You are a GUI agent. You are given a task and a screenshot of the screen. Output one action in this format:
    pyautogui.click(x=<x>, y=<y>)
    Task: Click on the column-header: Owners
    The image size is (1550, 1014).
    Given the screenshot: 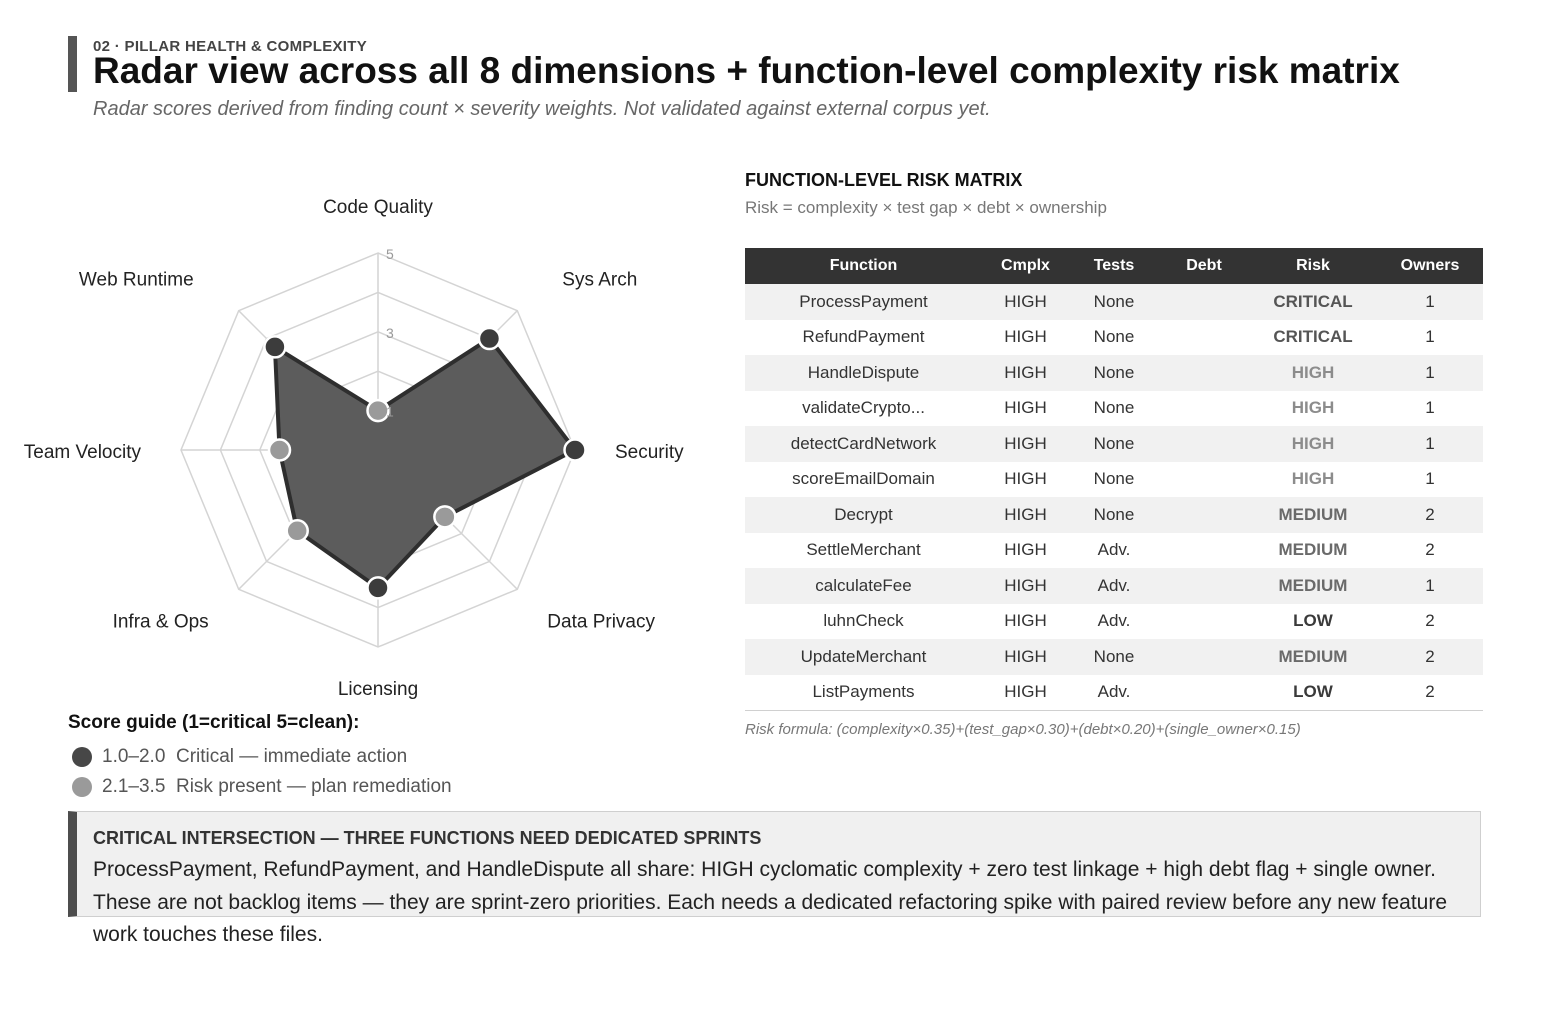 What is the action you would take?
    pyautogui.click(x=1430, y=266)
    